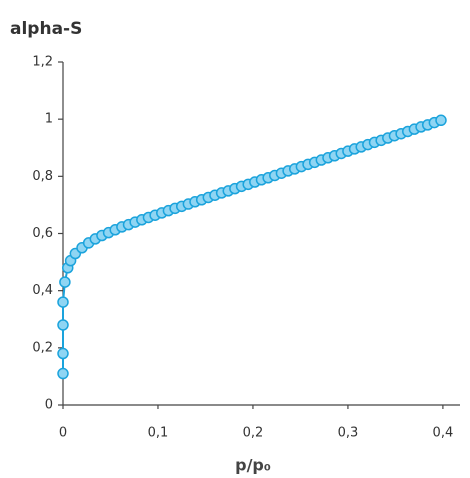 This screenshot has width=470, height=478. What do you see at coordinates (63, 433) in the screenshot?
I see `x-tick-label: 0` at bounding box center [63, 433].